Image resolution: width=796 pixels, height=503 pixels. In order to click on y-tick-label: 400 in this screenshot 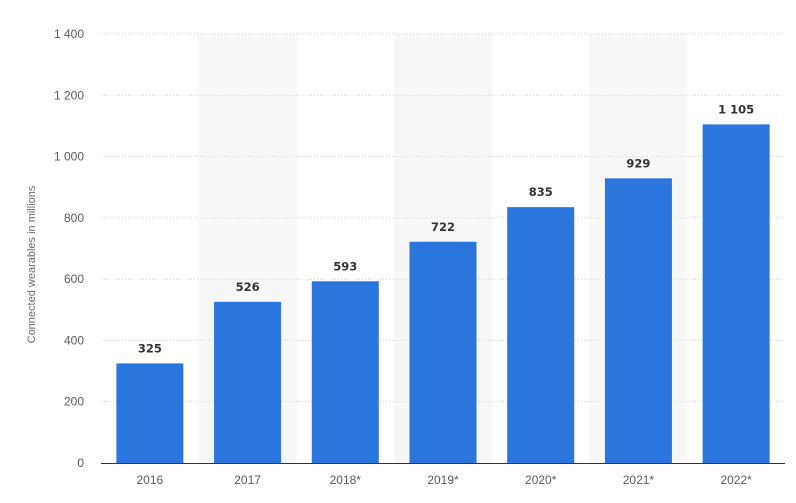, I will do `click(74, 340)`.